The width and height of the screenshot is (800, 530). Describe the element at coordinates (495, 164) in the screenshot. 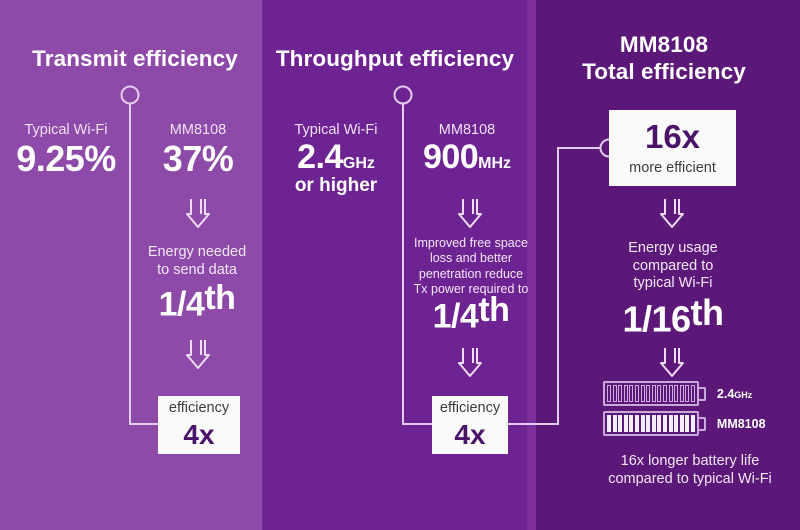

I see `metric-unit: MHz` at that location.